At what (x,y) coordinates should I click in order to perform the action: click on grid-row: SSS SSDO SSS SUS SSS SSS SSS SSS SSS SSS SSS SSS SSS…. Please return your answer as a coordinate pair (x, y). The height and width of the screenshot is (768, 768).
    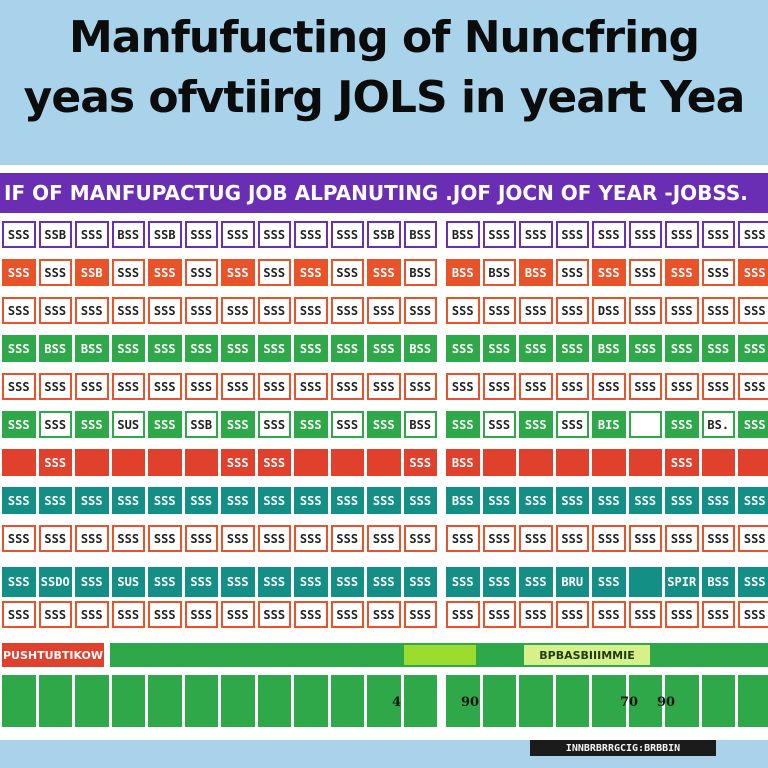
    Looking at the image, I should click on (384, 580).